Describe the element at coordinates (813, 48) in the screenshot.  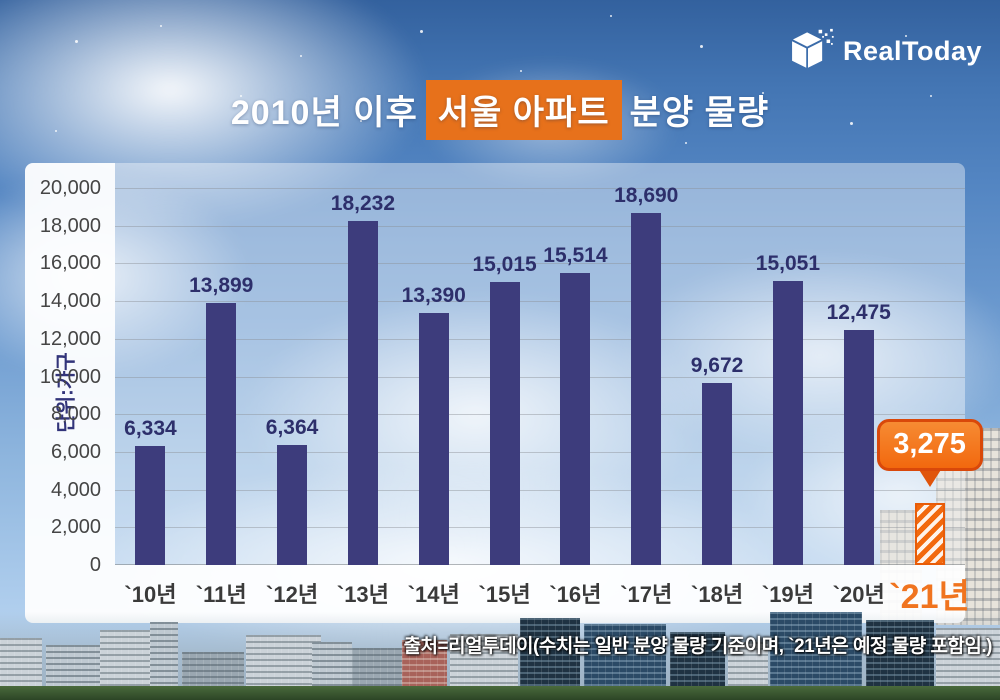
I see `realtoday-cube-icon` at that location.